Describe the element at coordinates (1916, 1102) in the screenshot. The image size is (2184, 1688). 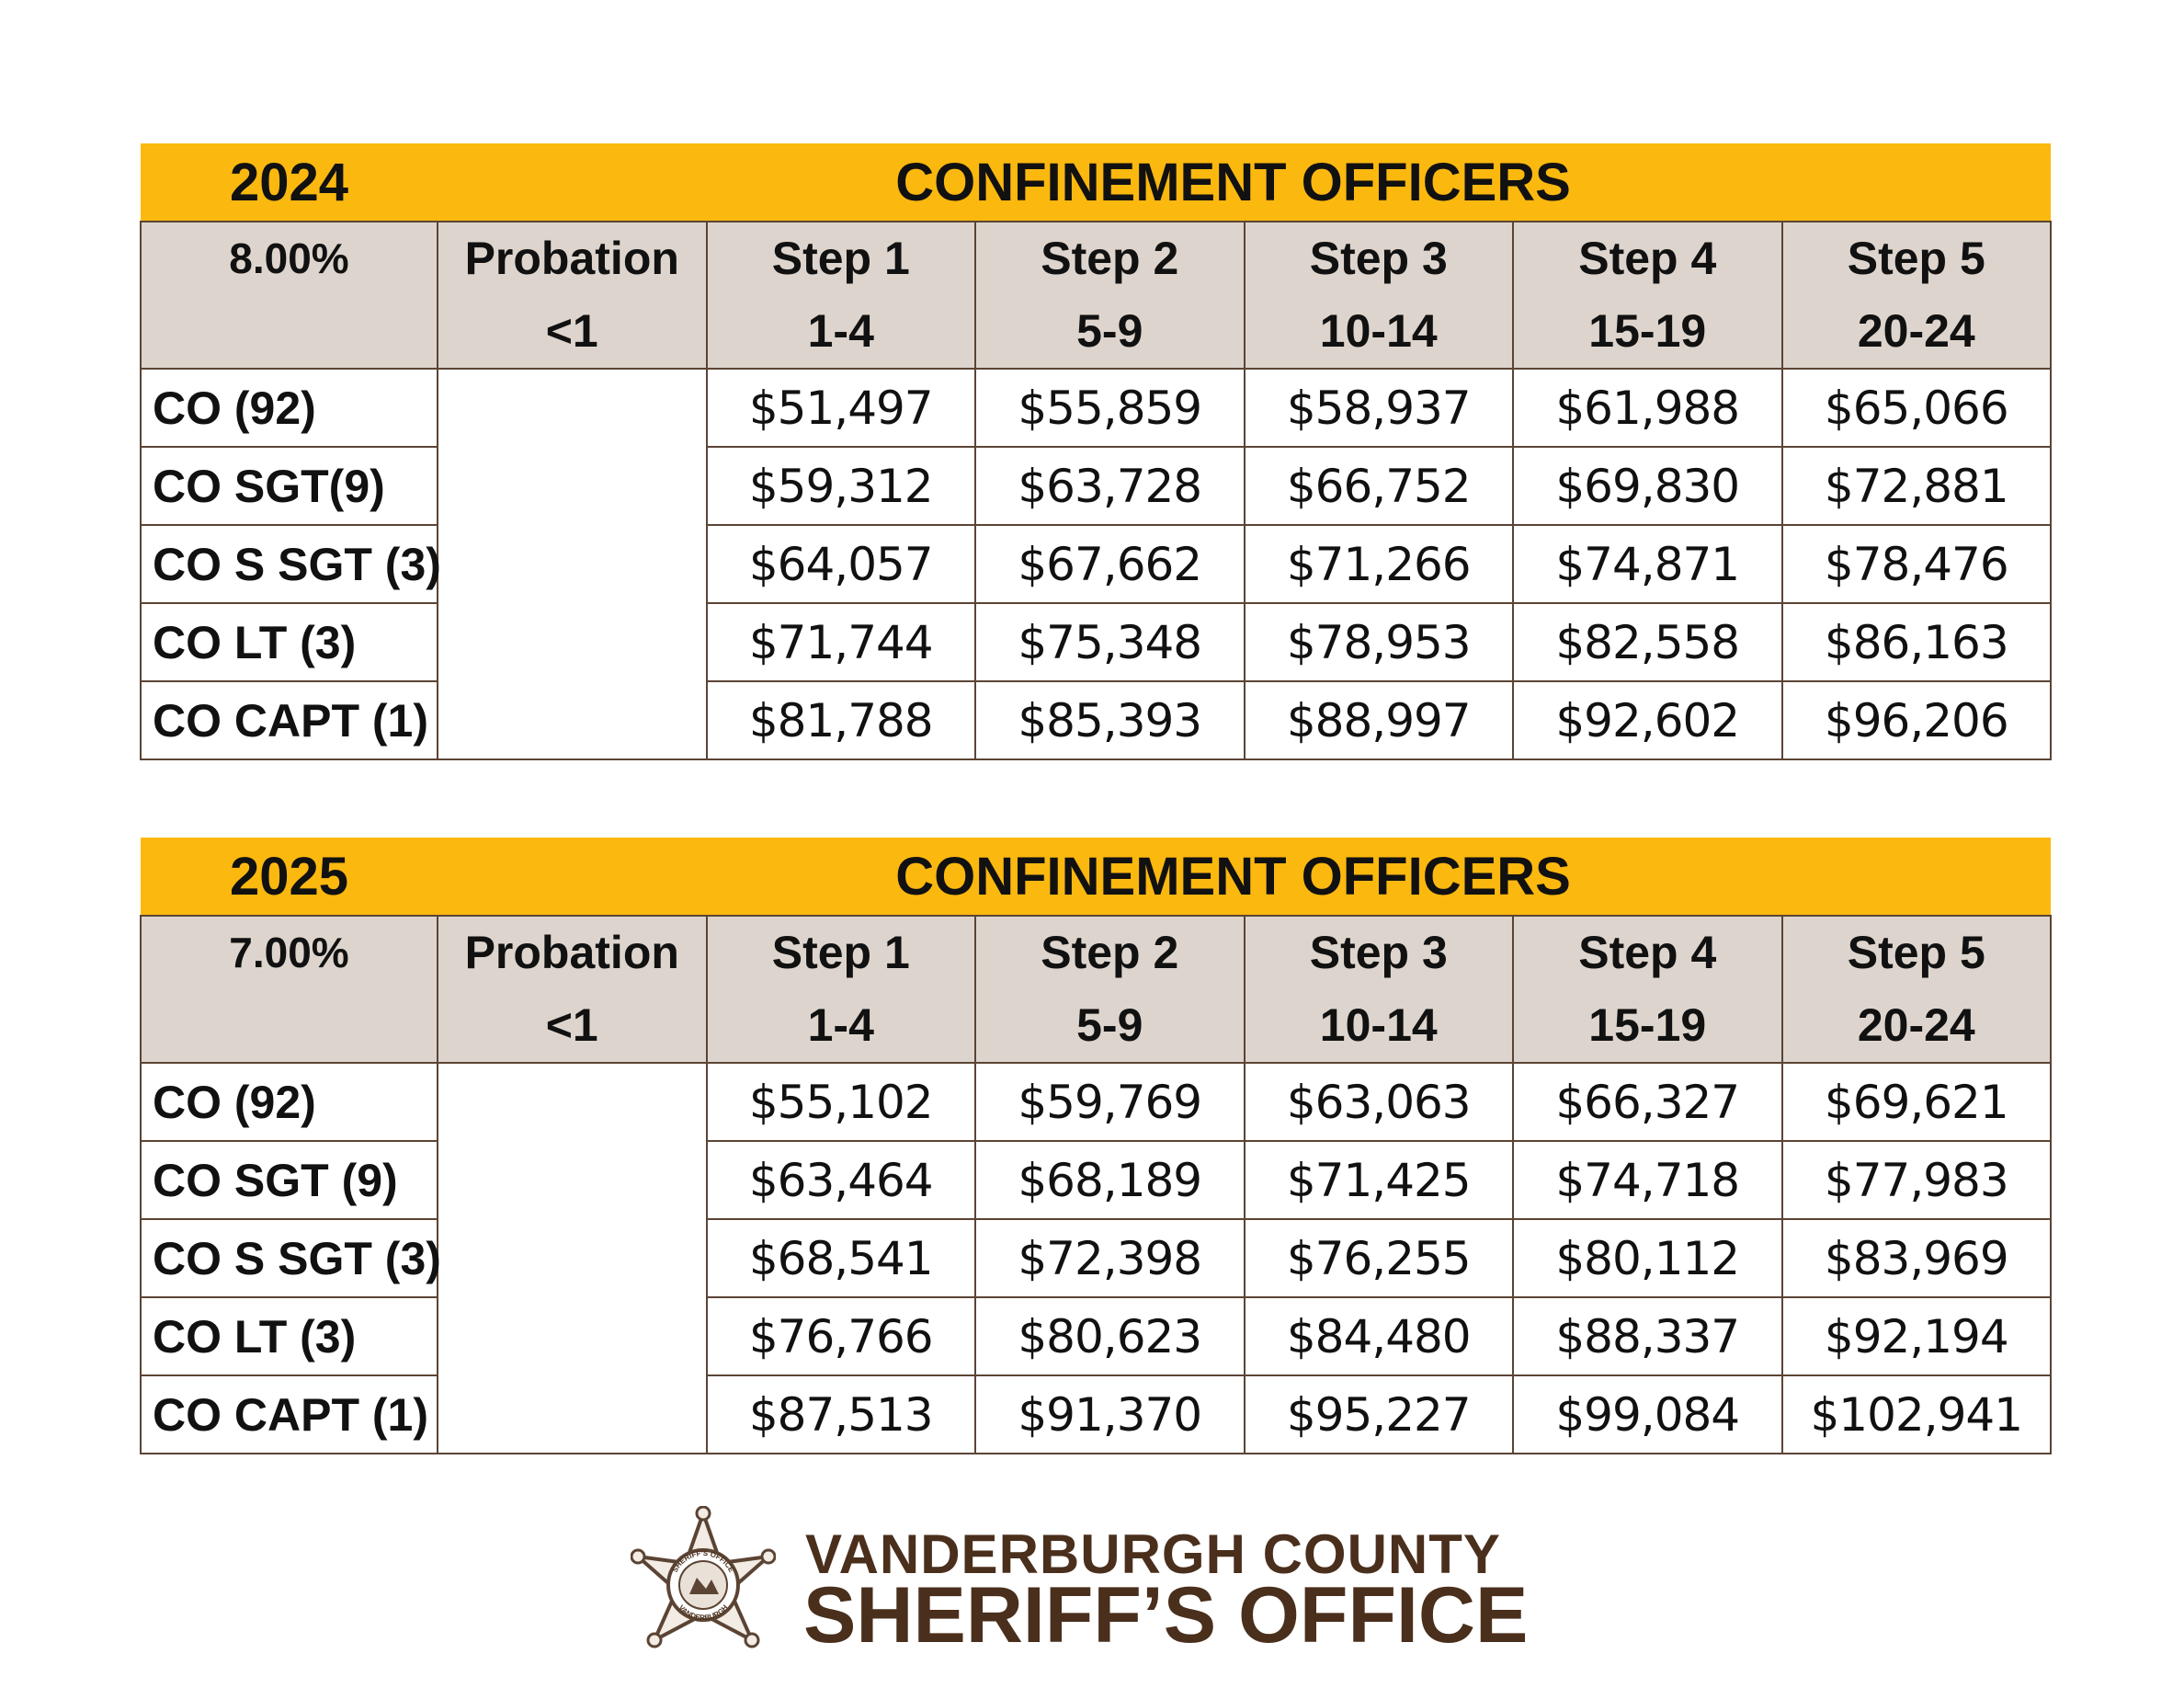
I see `salary-cell: $69,621` at that location.